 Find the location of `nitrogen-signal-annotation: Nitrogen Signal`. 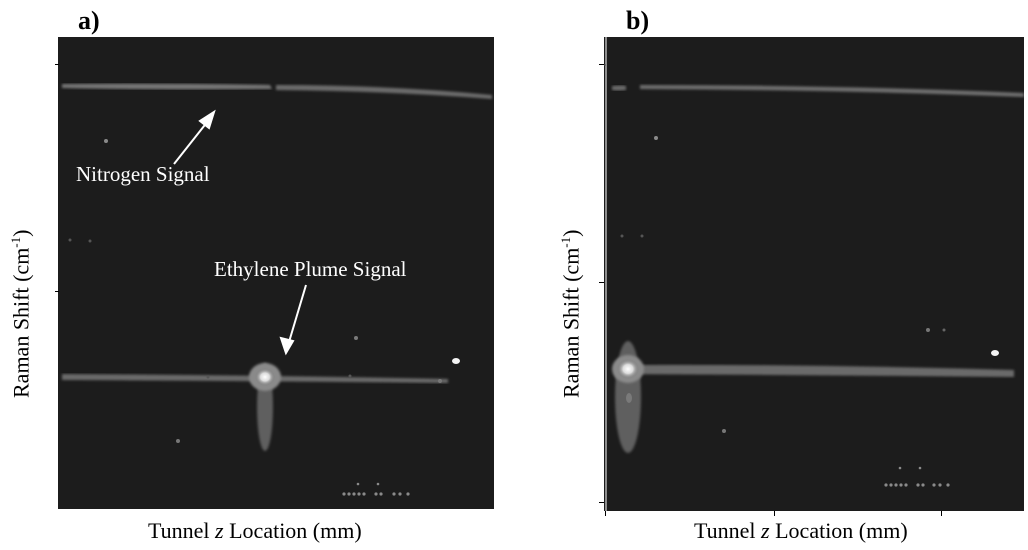

nitrogen-signal-annotation: Nitrogen Signal is located at coordinates (143, 174).